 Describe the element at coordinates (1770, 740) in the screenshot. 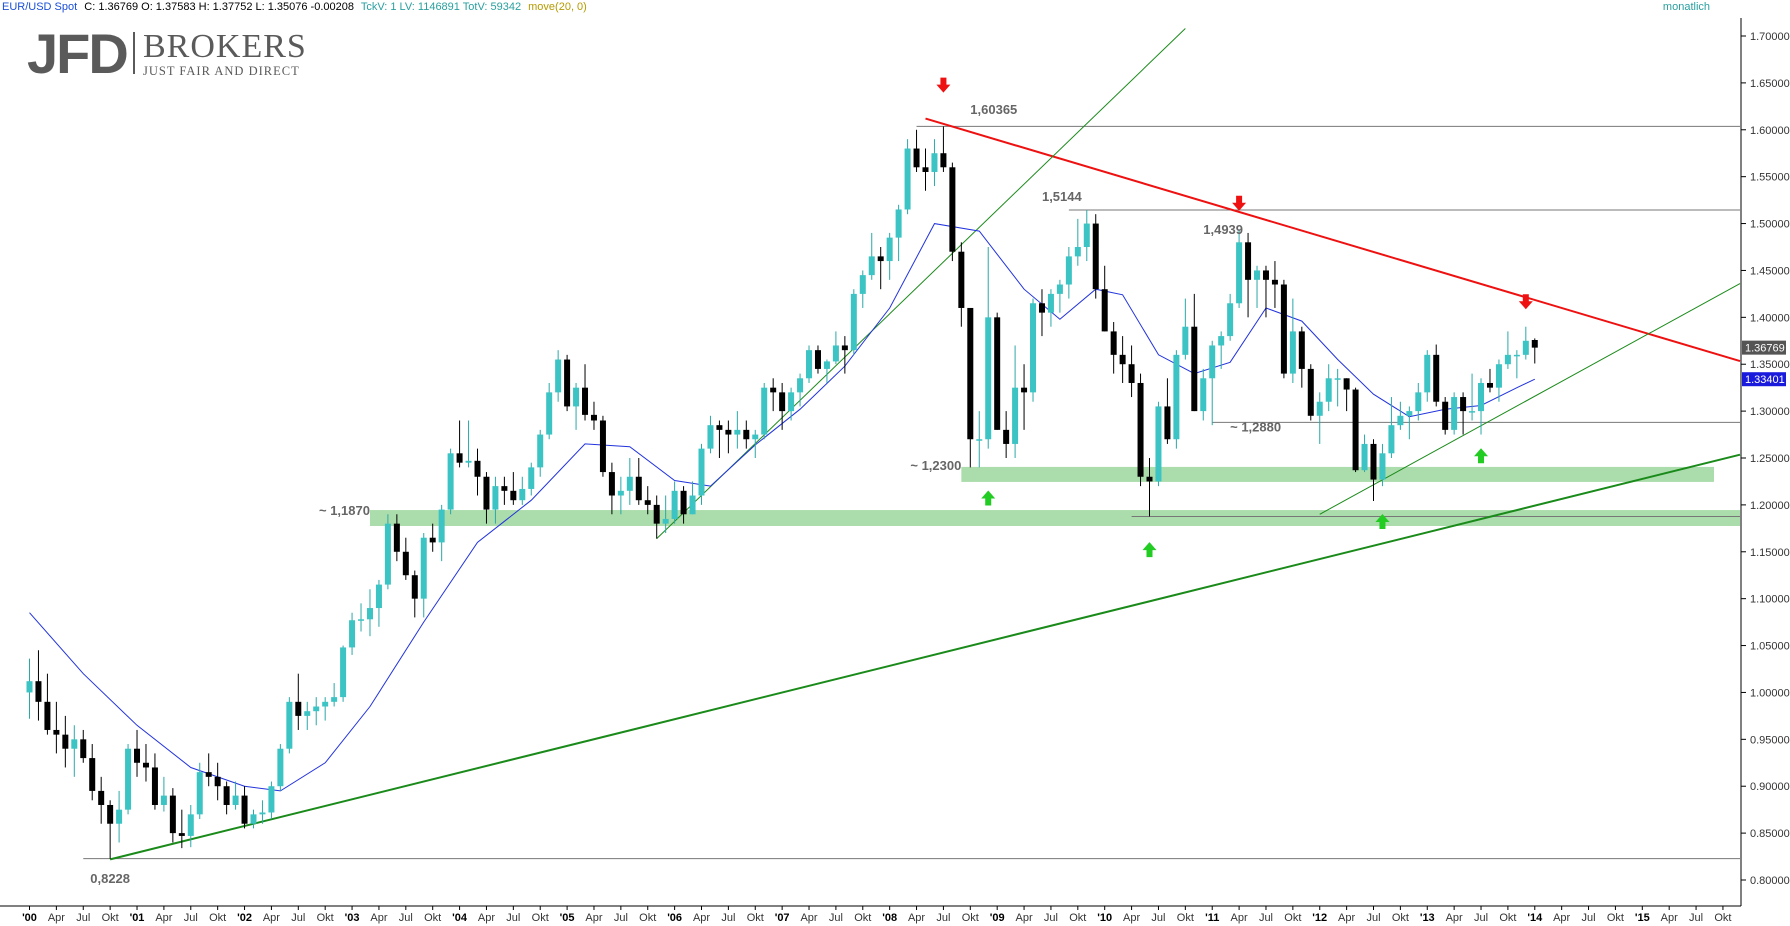

I see `y-tick-label: 0.95000` at that location.